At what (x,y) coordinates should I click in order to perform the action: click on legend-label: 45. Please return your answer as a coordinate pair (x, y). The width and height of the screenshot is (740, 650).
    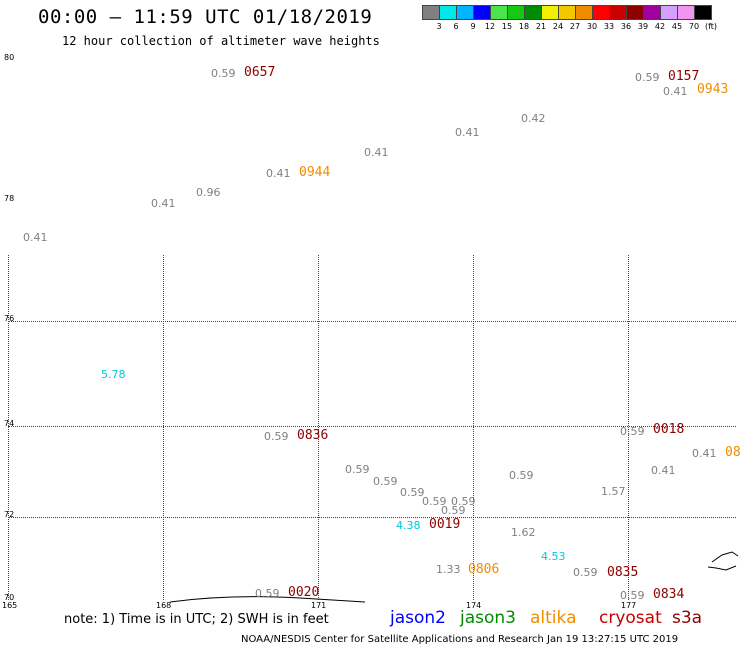
    Looking at the image, I should click on (677, 26).